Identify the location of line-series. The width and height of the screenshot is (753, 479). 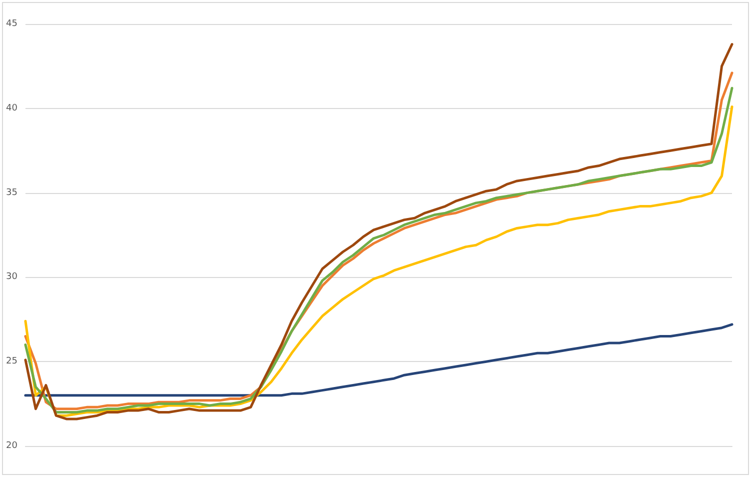
(379, 360).